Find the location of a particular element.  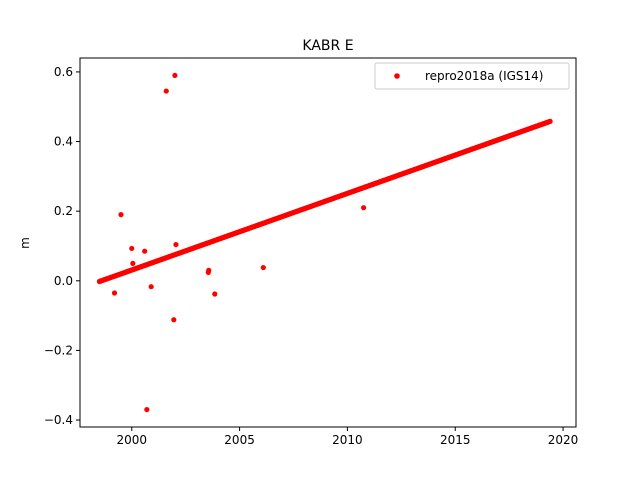

legend: repro2018a (IGS14) is located at coordinates (472, 76).